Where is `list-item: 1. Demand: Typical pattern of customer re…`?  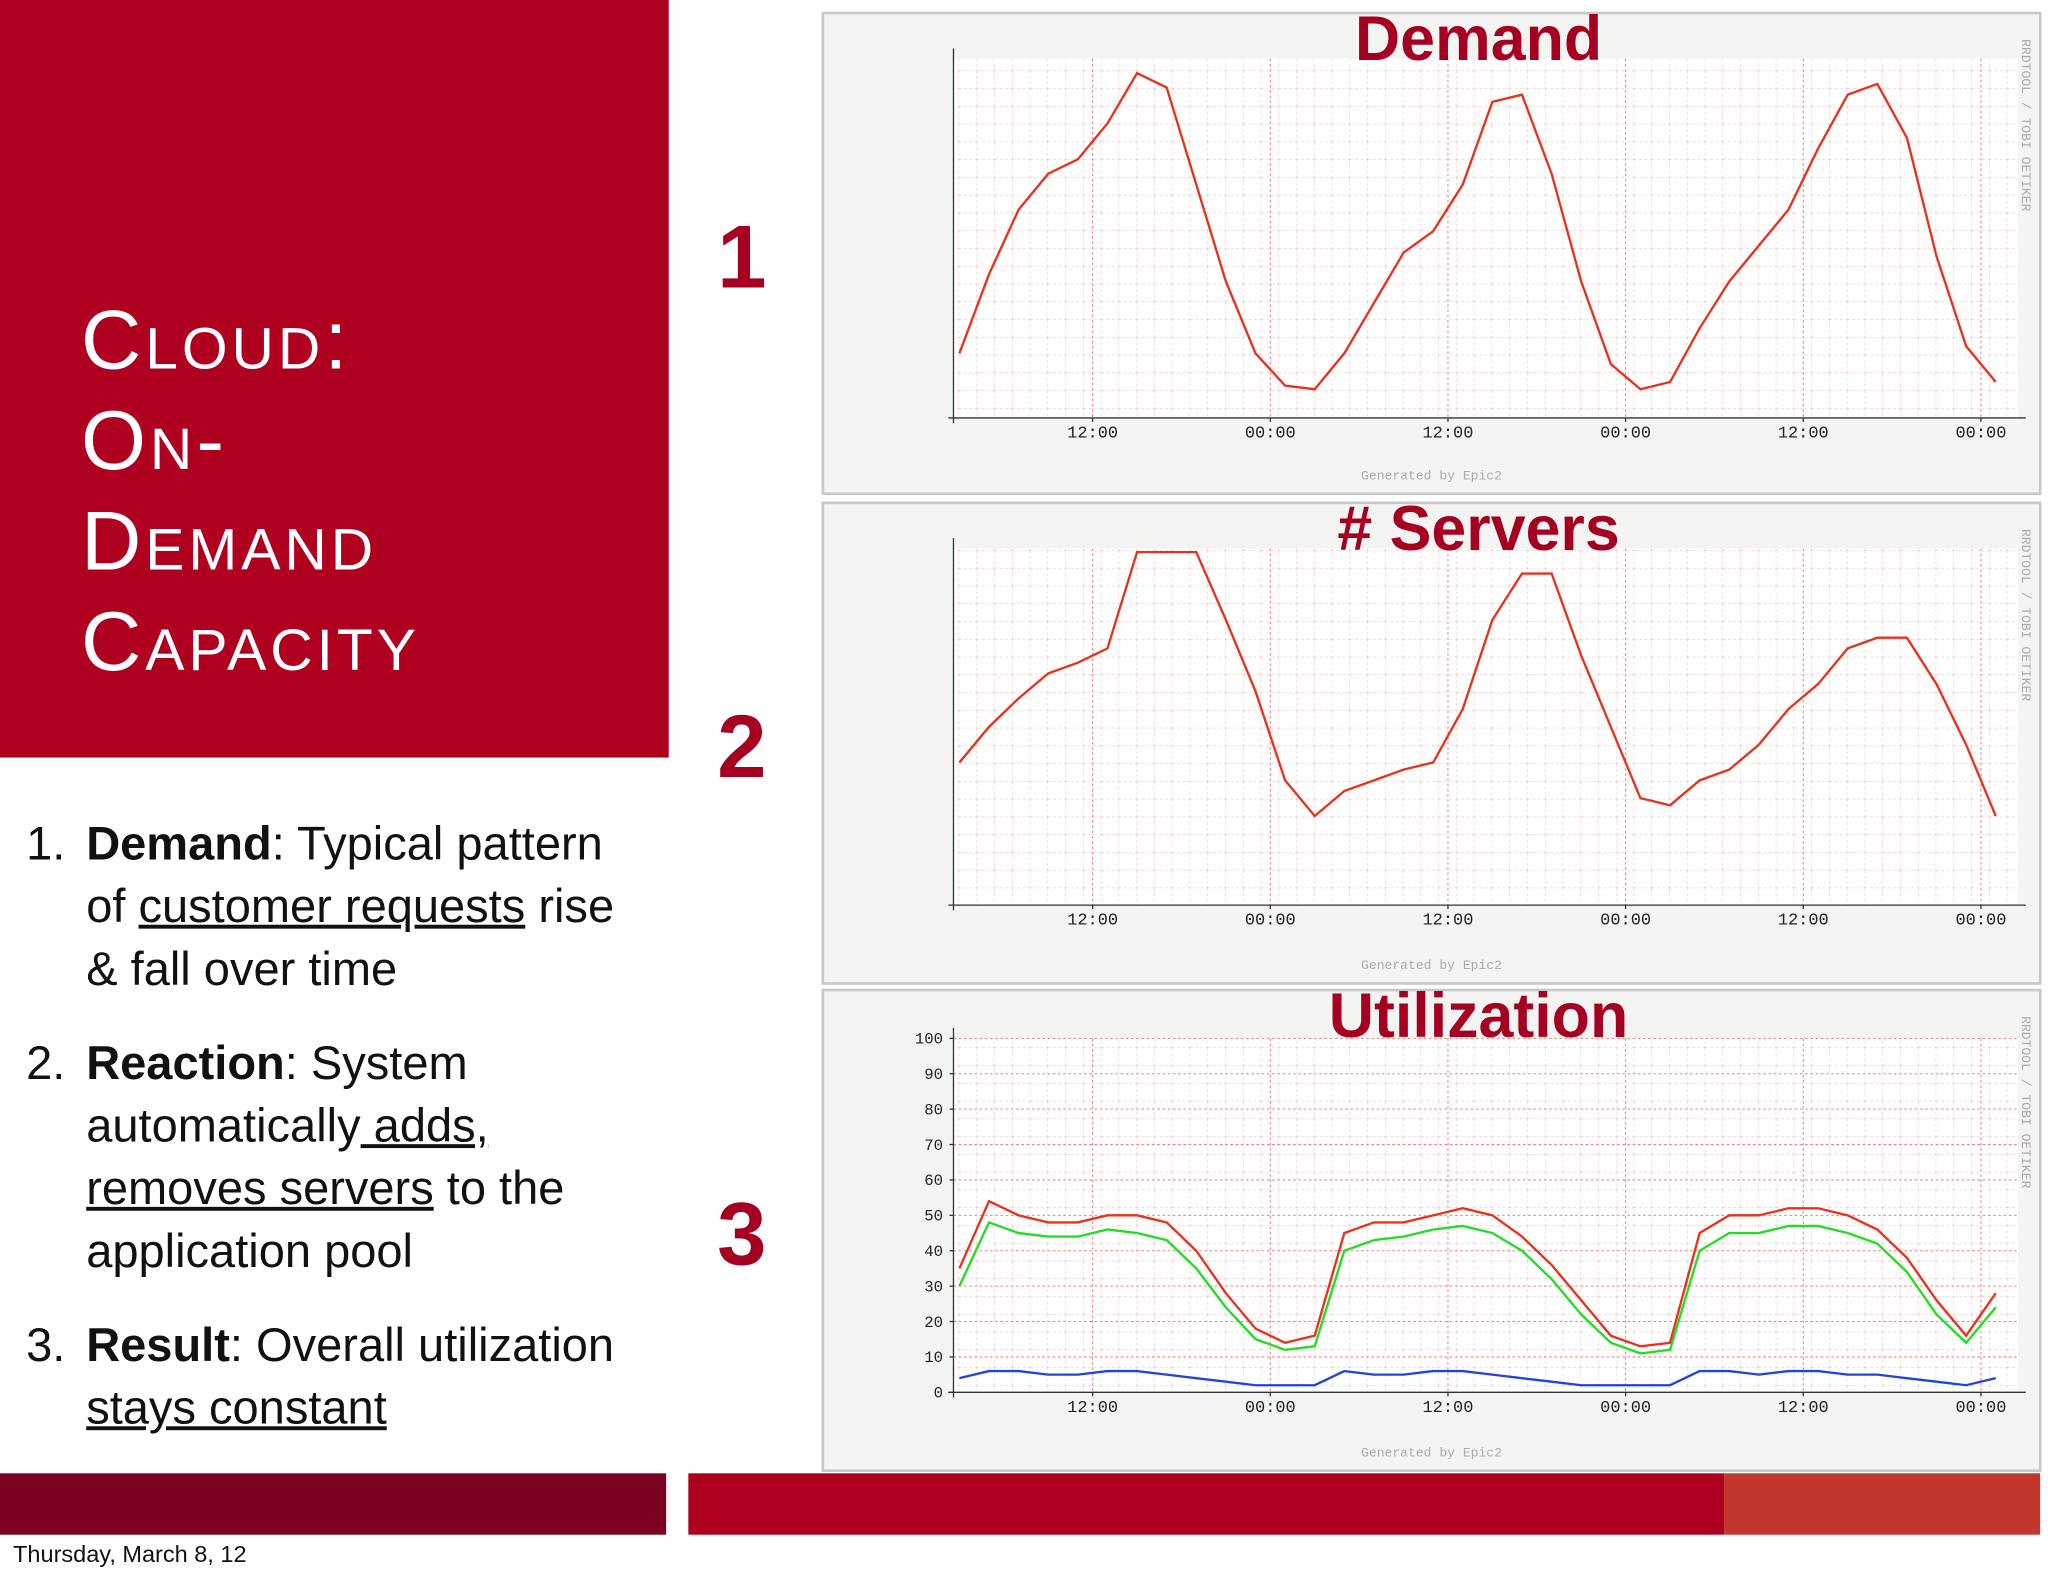 list-item: 1. Demand: Typical pattern of customer re… is located at coordinates (339, 906).